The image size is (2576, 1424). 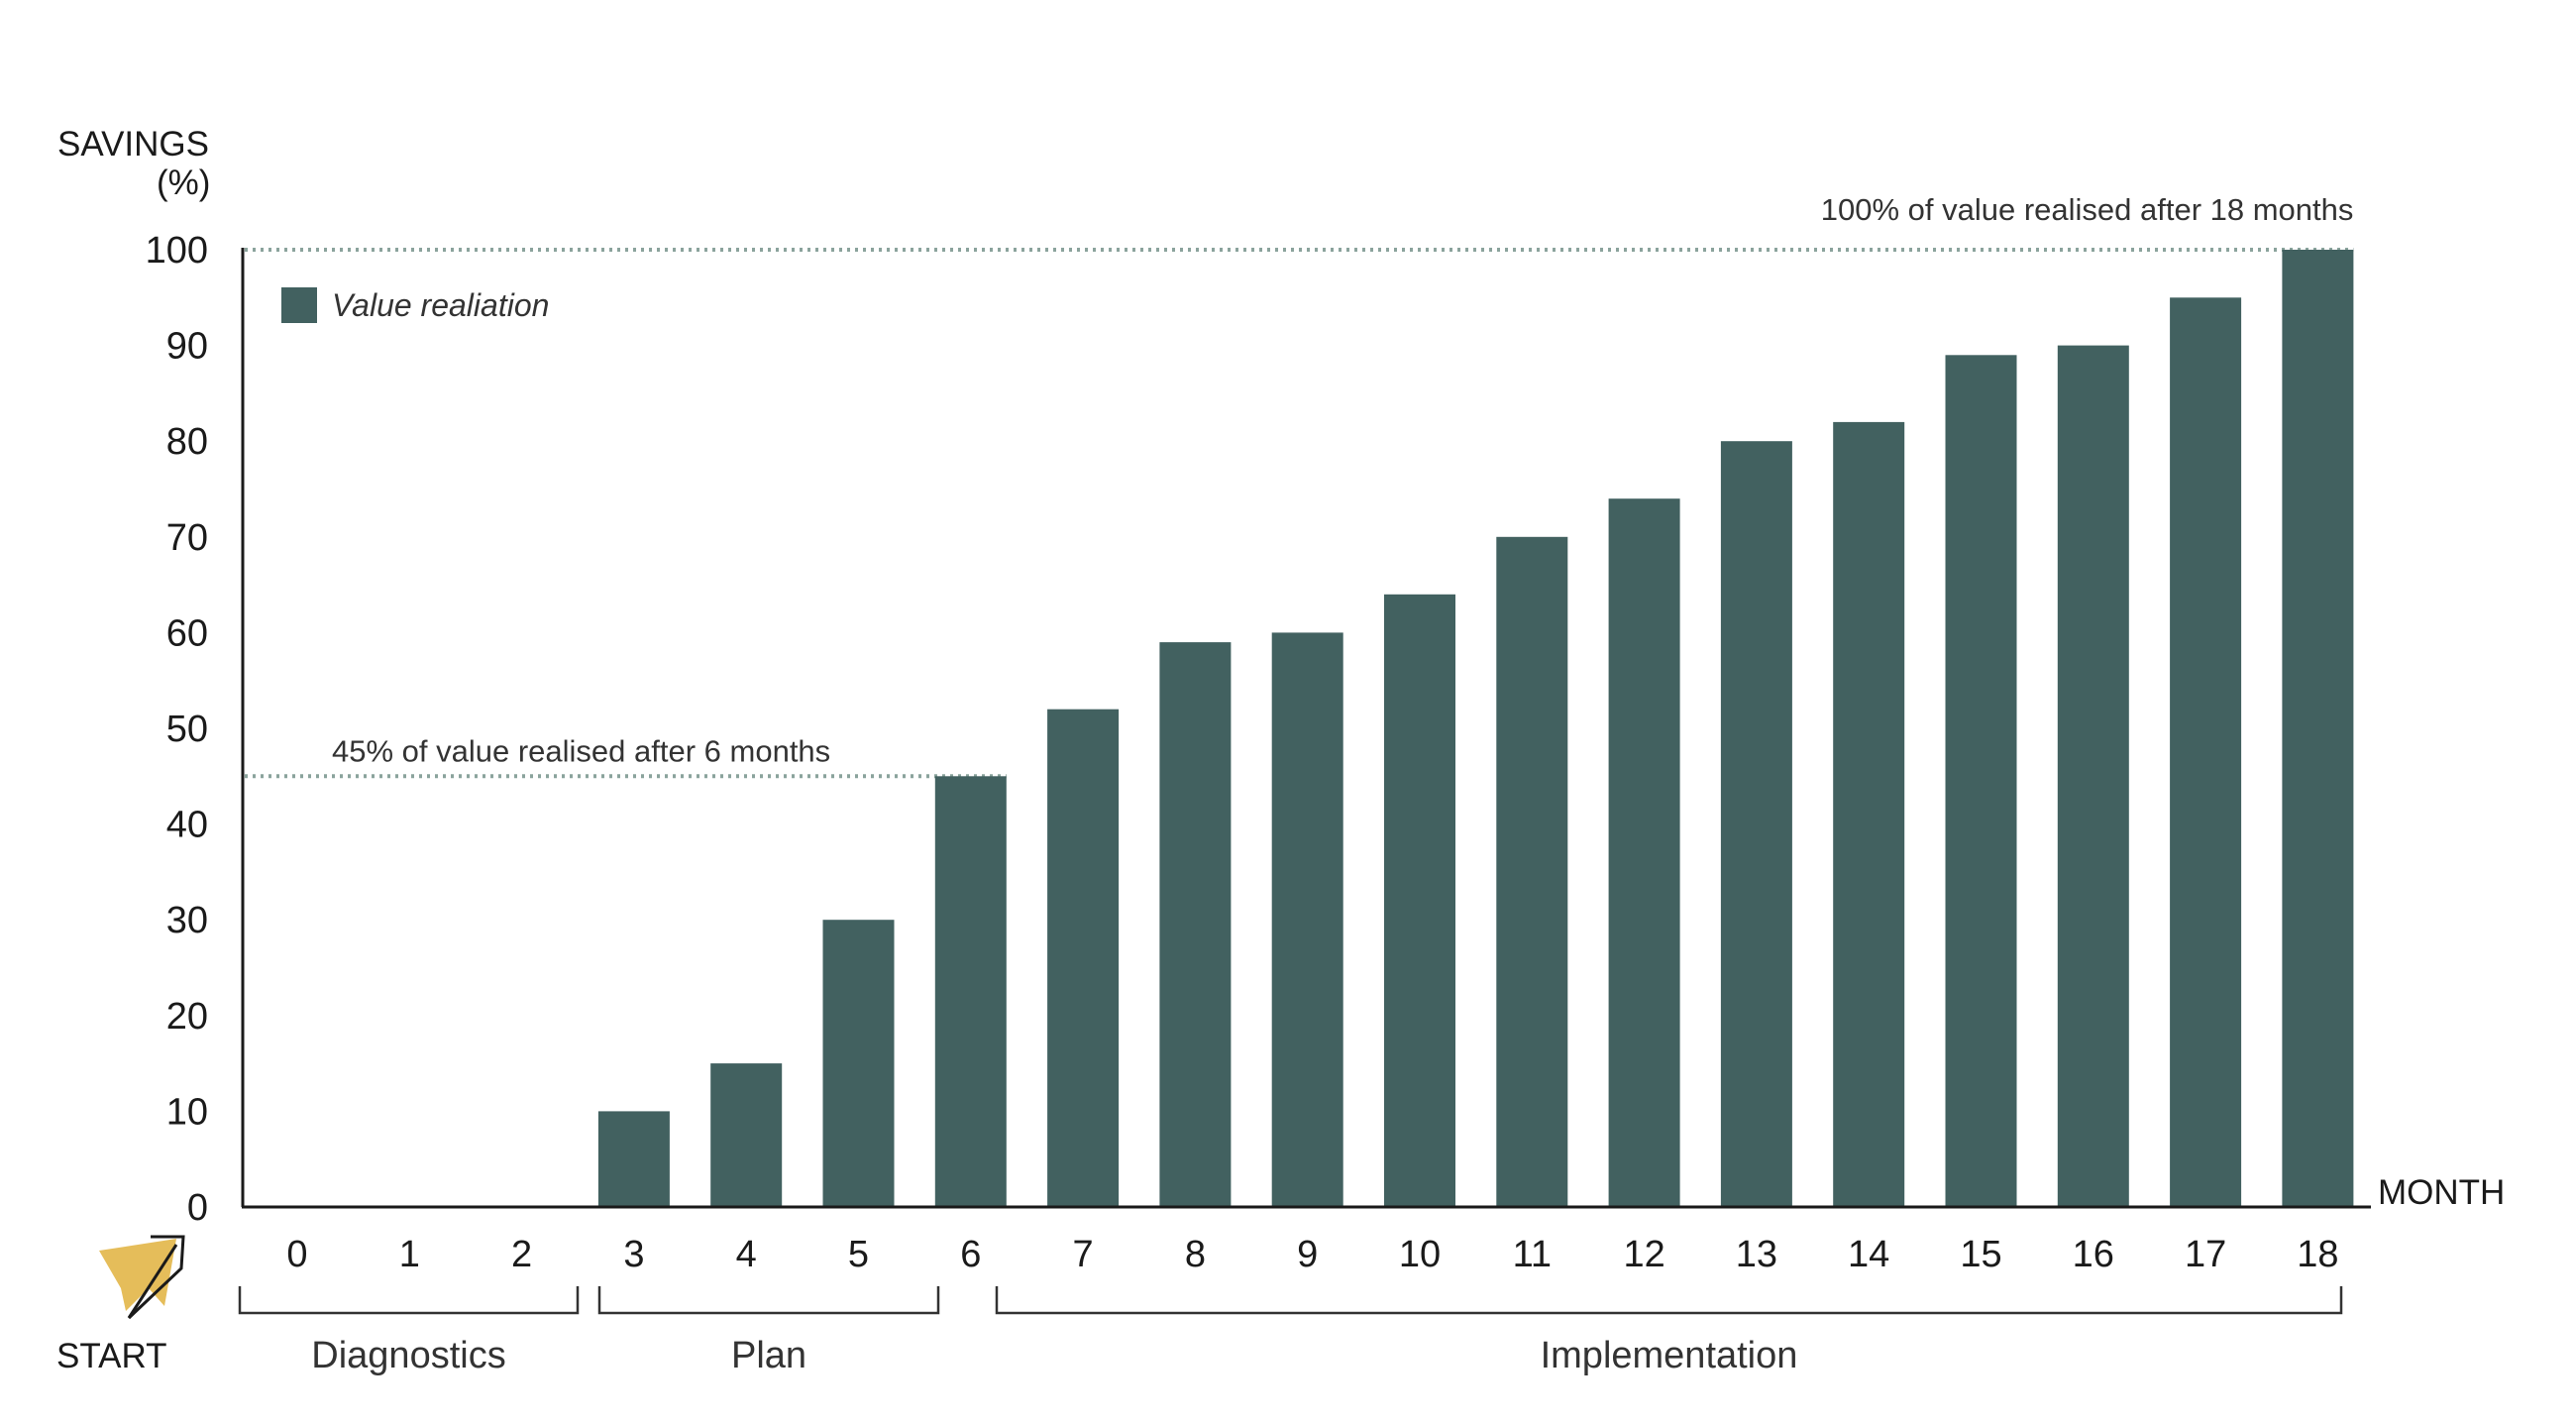 I want to click on y-tick-label: 10, so click(x=187, y=1112).